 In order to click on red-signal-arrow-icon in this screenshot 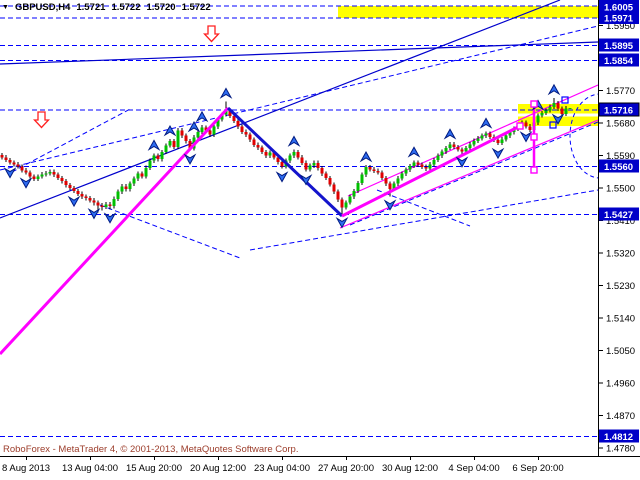, I will do `click(41, 120)`.